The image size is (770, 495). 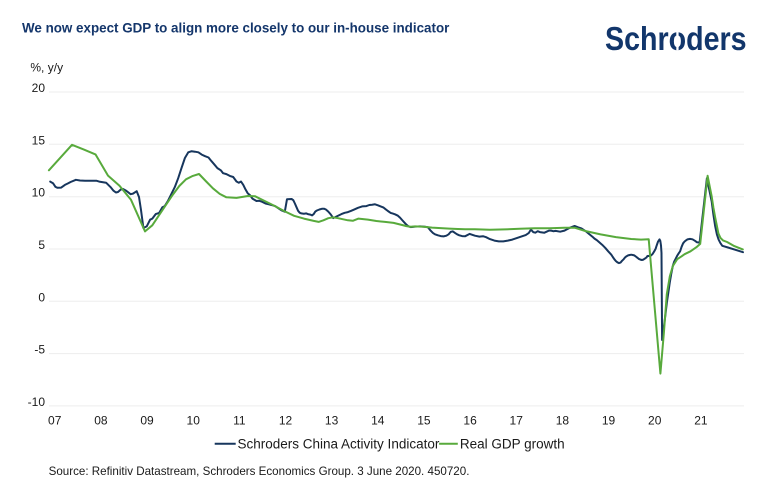 I want to click on svg-text: 14, so click(x=378, y=420).